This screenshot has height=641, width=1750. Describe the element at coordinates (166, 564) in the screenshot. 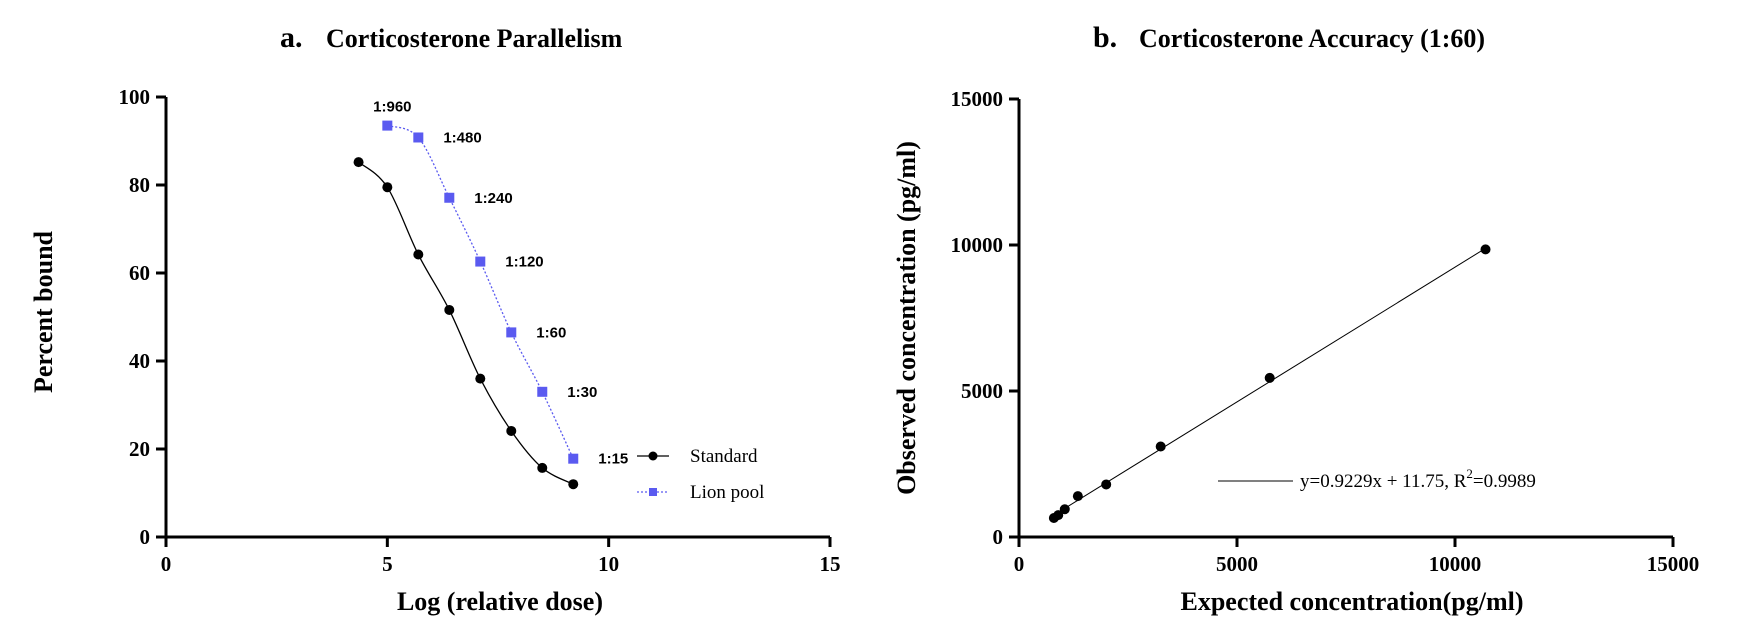

I see `panel-a-x-tick-label: 0` at that location.